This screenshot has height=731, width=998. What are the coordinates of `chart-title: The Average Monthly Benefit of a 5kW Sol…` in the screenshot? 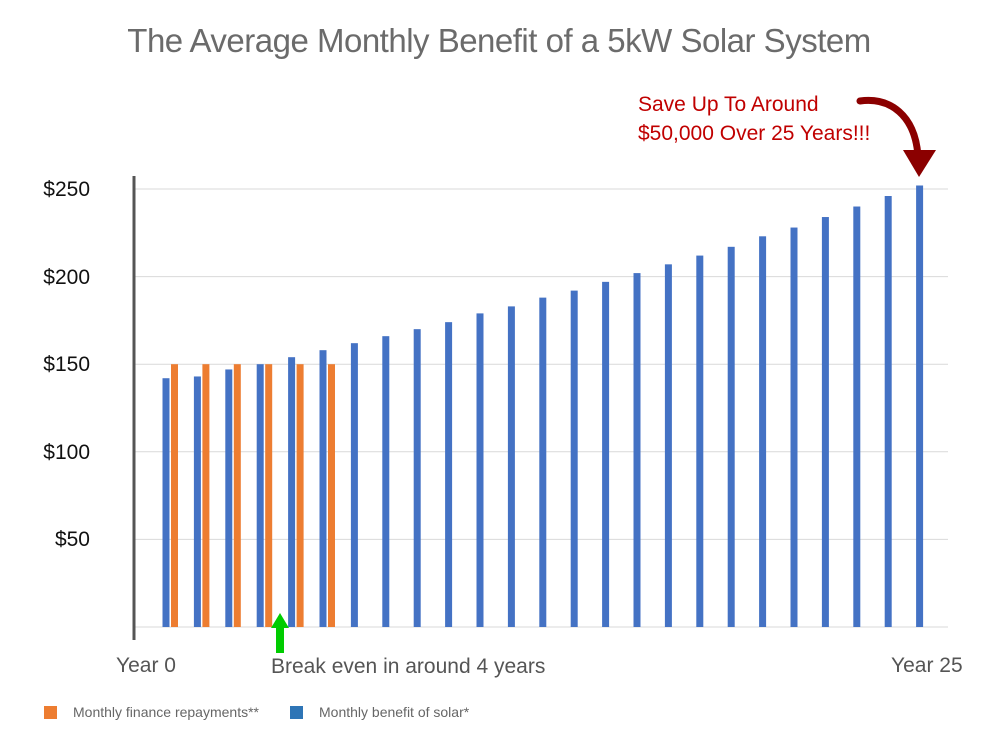 It's located at (499, 40).